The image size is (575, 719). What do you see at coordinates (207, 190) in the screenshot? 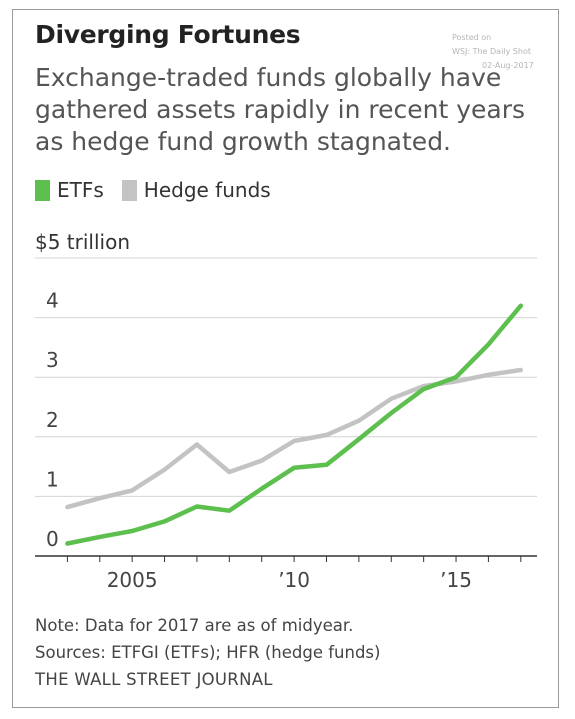
I see `legend-label-hedge-funds: Hedge funds` at bounding box center [207, 190].